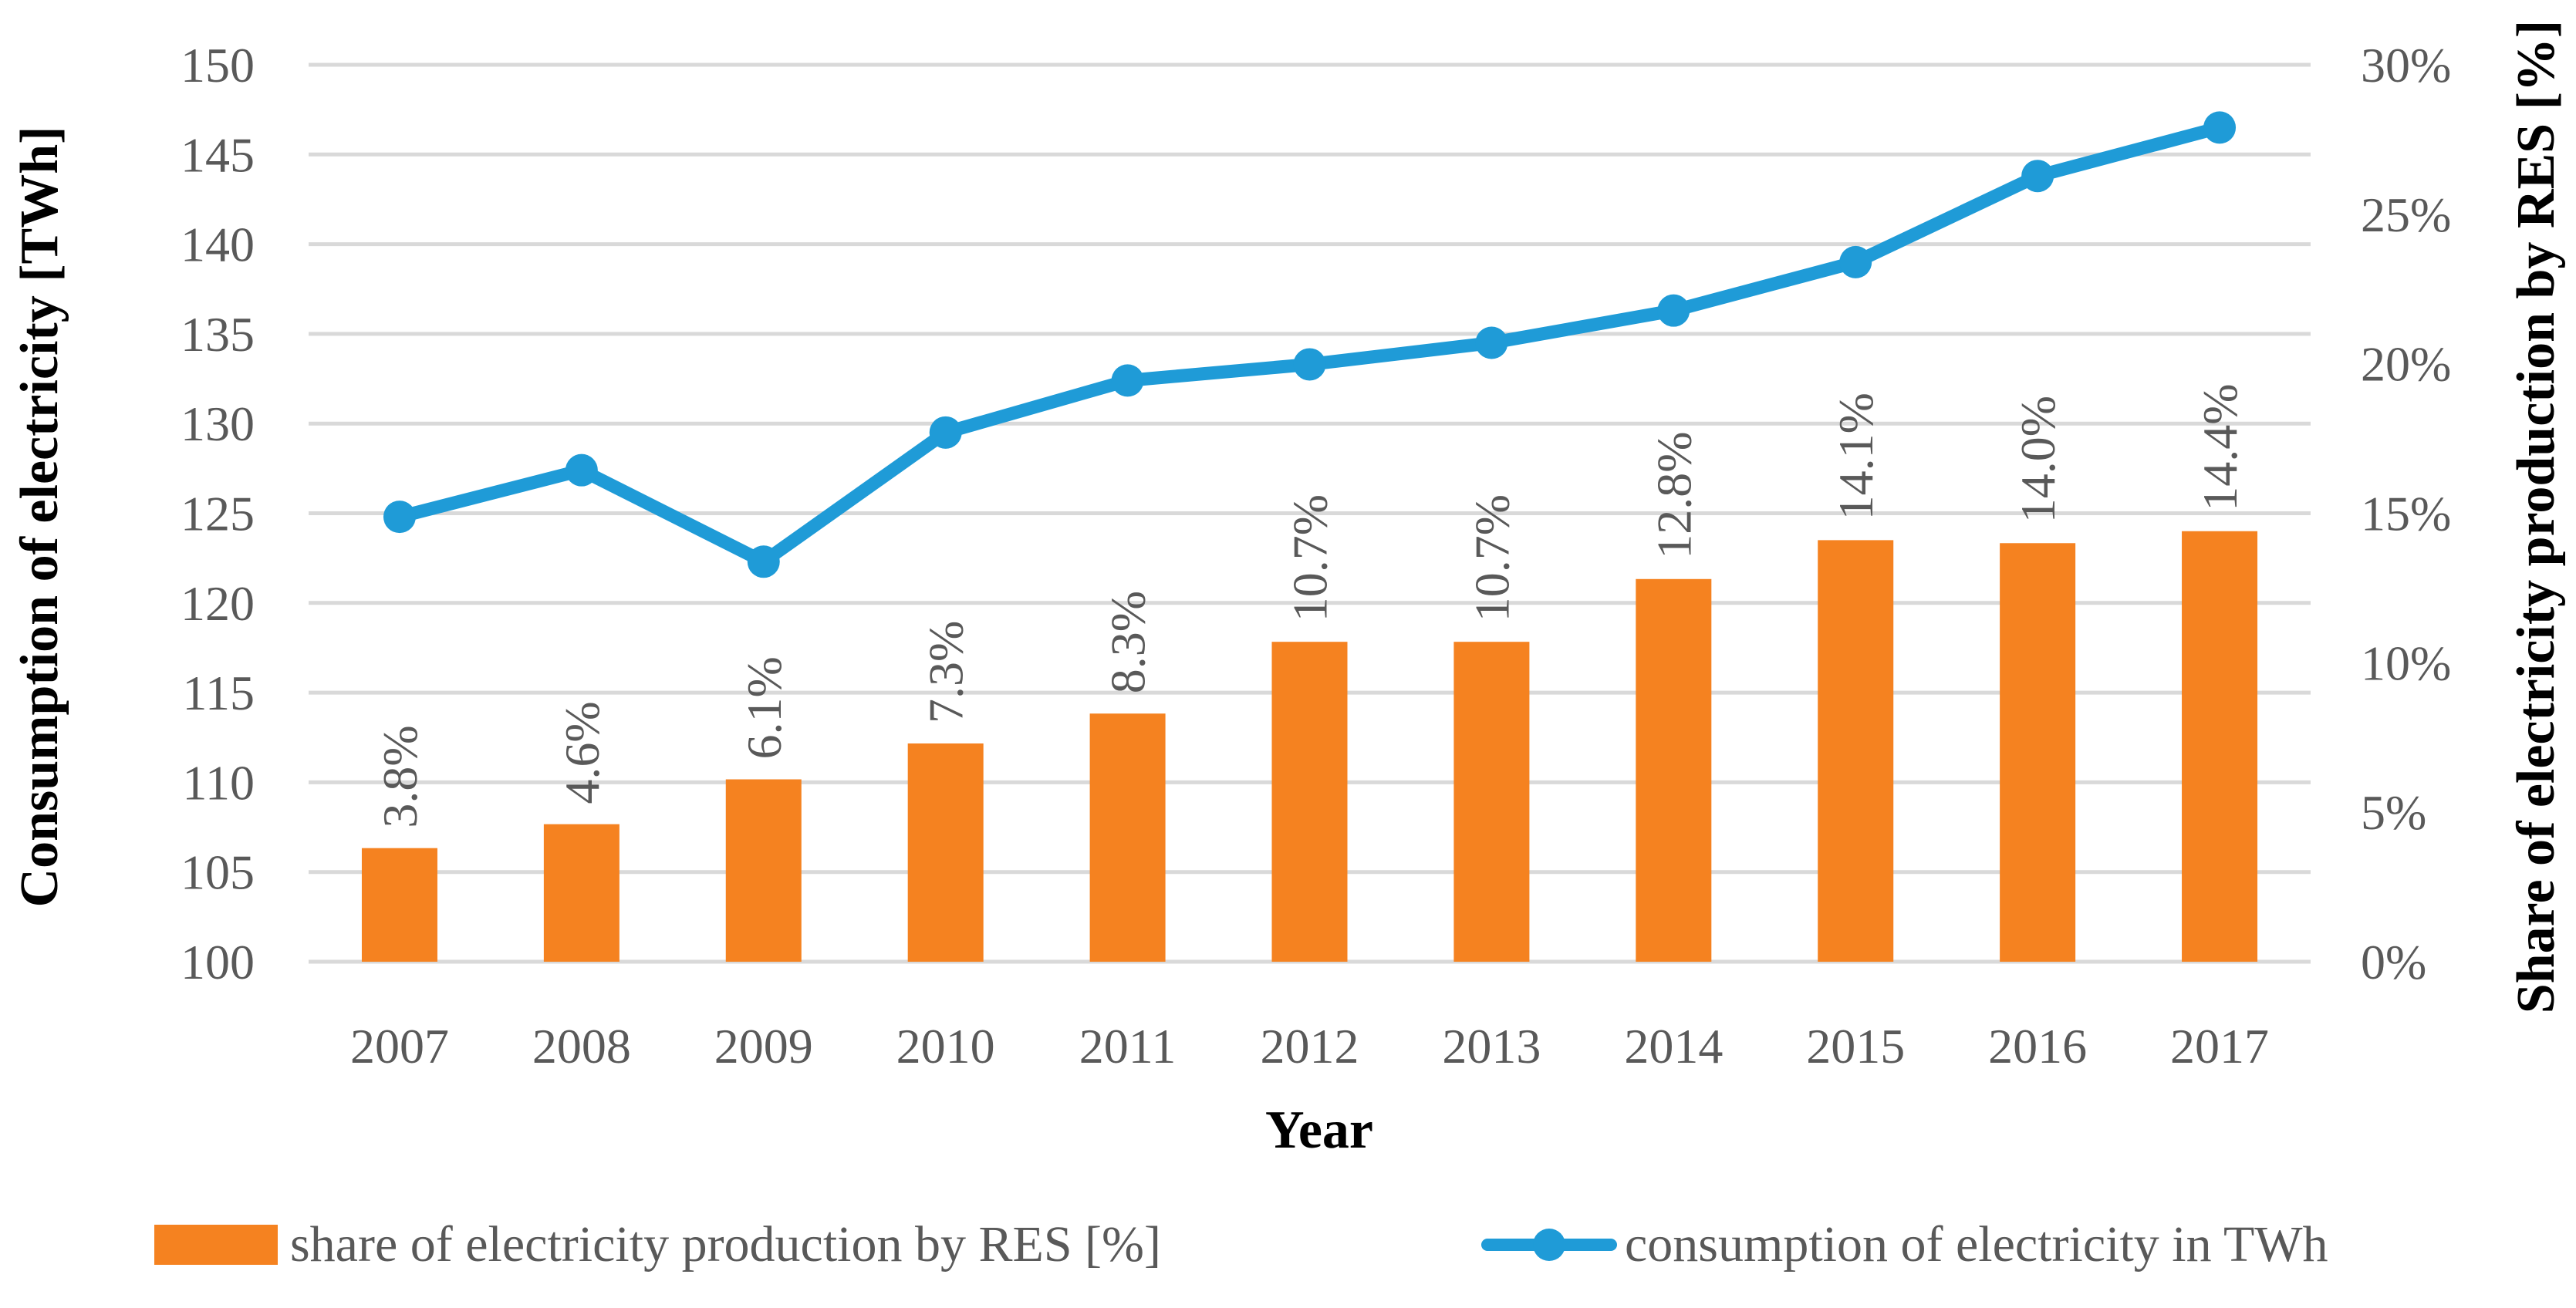 This screenshot has width=2576, height=1308. I want to click on y-tick-label: 145, so click(218, 154).